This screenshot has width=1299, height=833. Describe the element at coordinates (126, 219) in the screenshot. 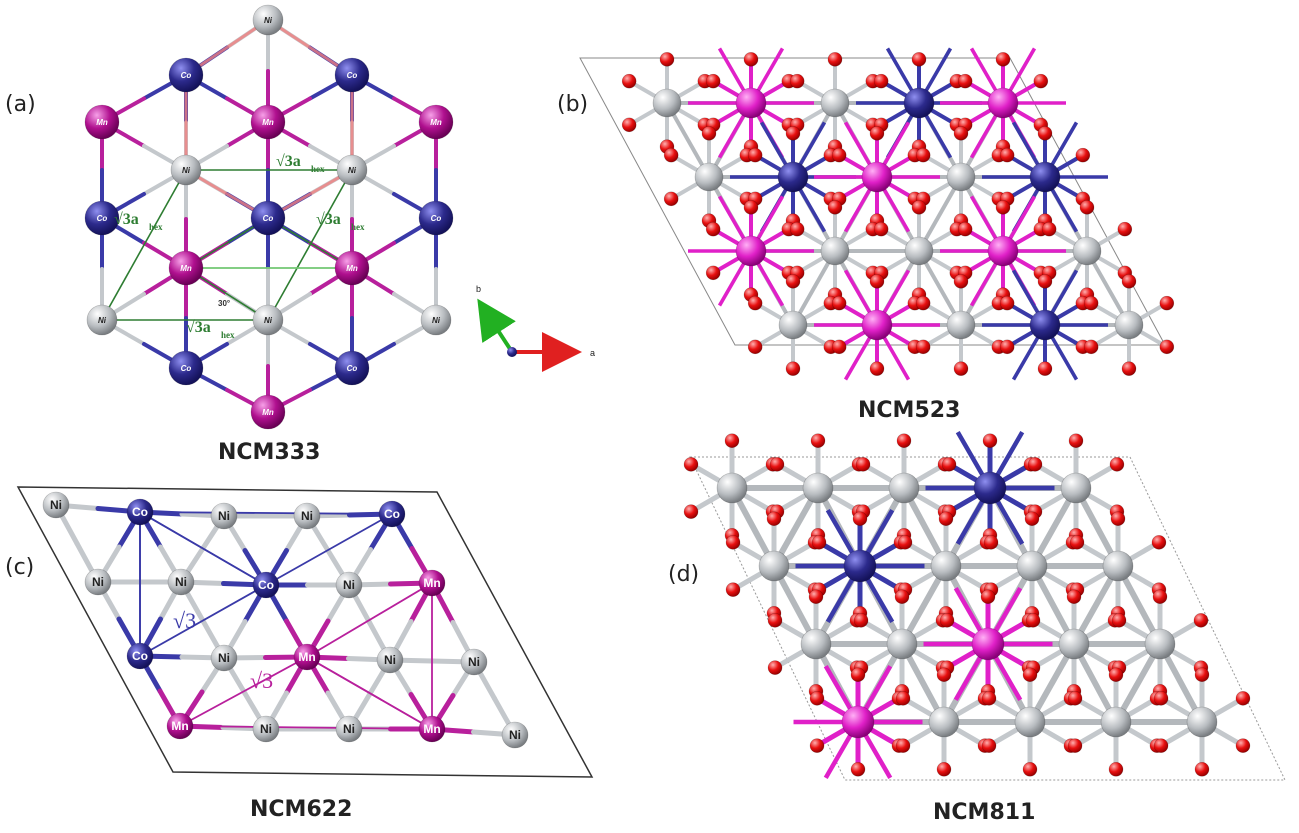

I see `svg-text: √3a` at that location.